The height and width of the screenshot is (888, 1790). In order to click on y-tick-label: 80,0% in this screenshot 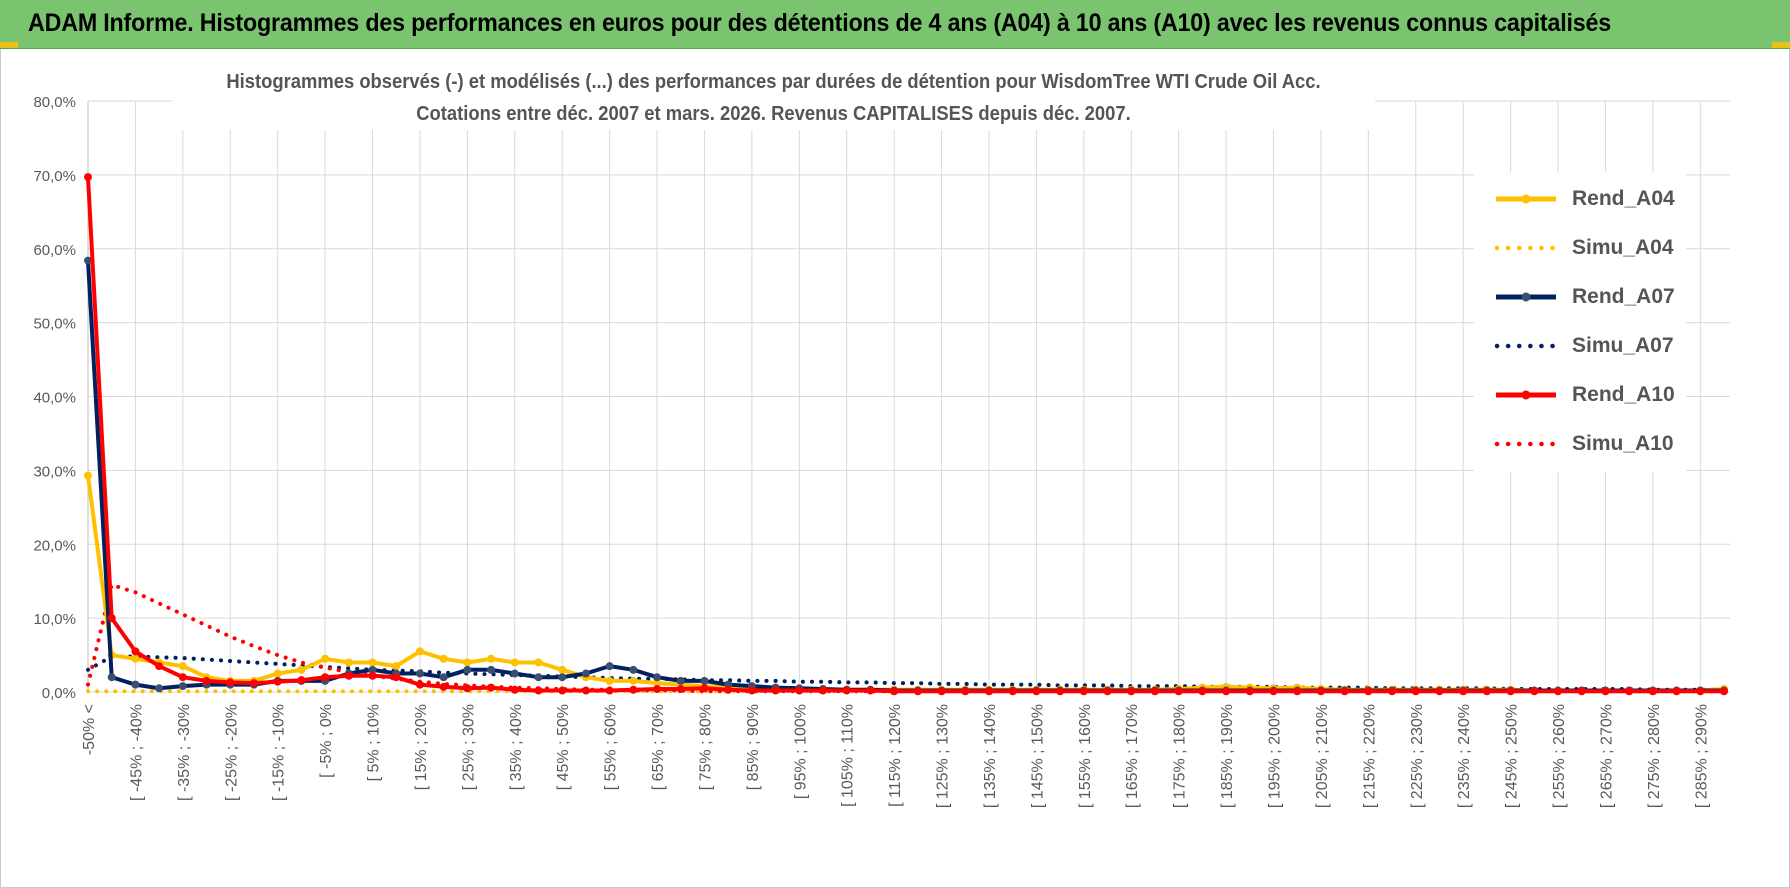, I will do `click(54, 102)`.